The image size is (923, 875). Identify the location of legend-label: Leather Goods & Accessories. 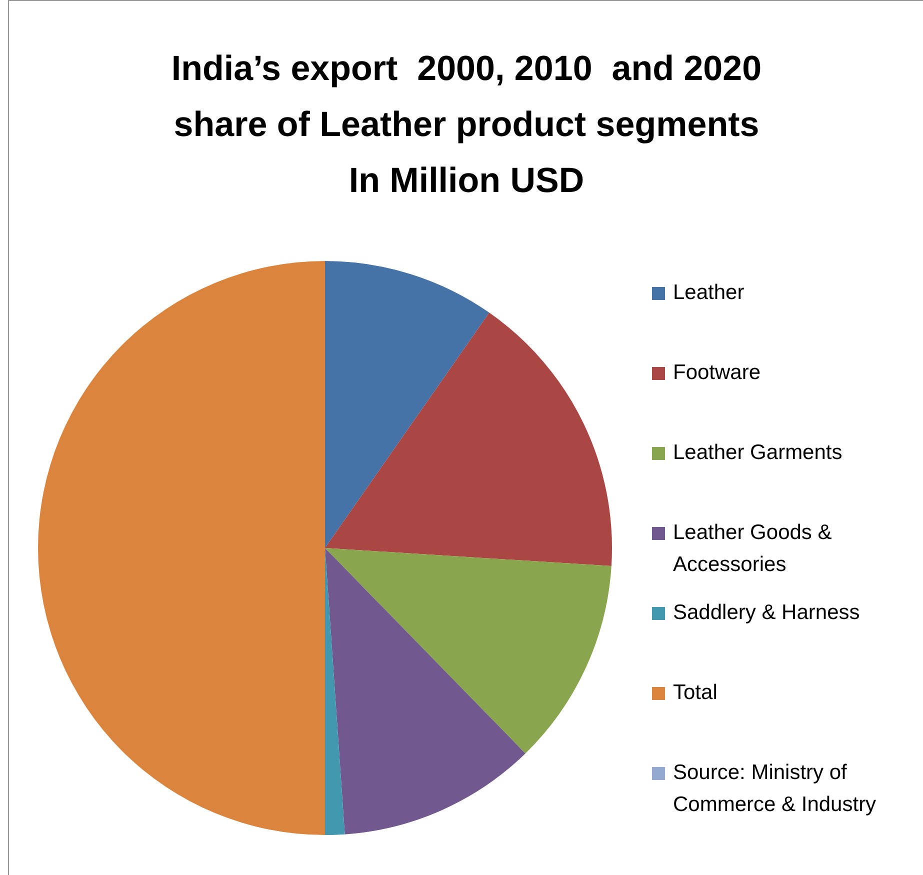
(753, 549).